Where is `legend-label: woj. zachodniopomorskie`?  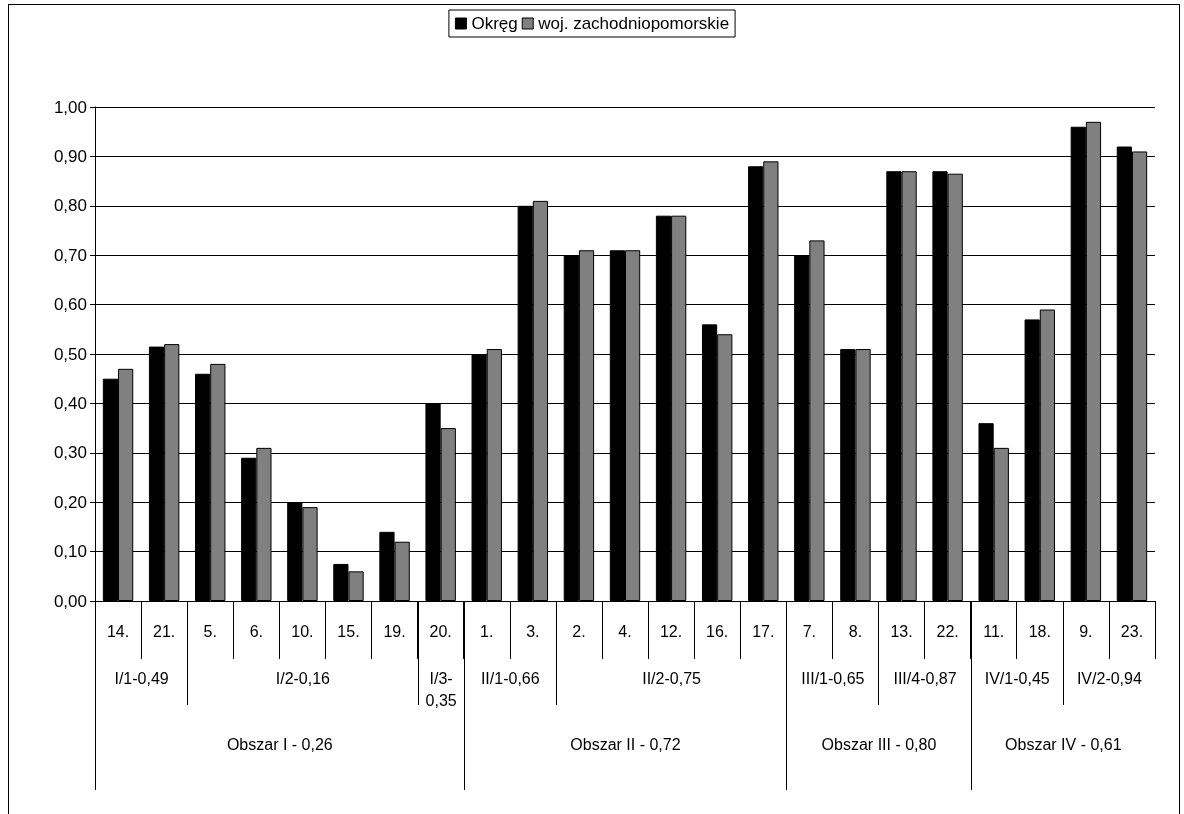
legend-label: woj. zachodniopomorskie is located at coordinates (633, 23).